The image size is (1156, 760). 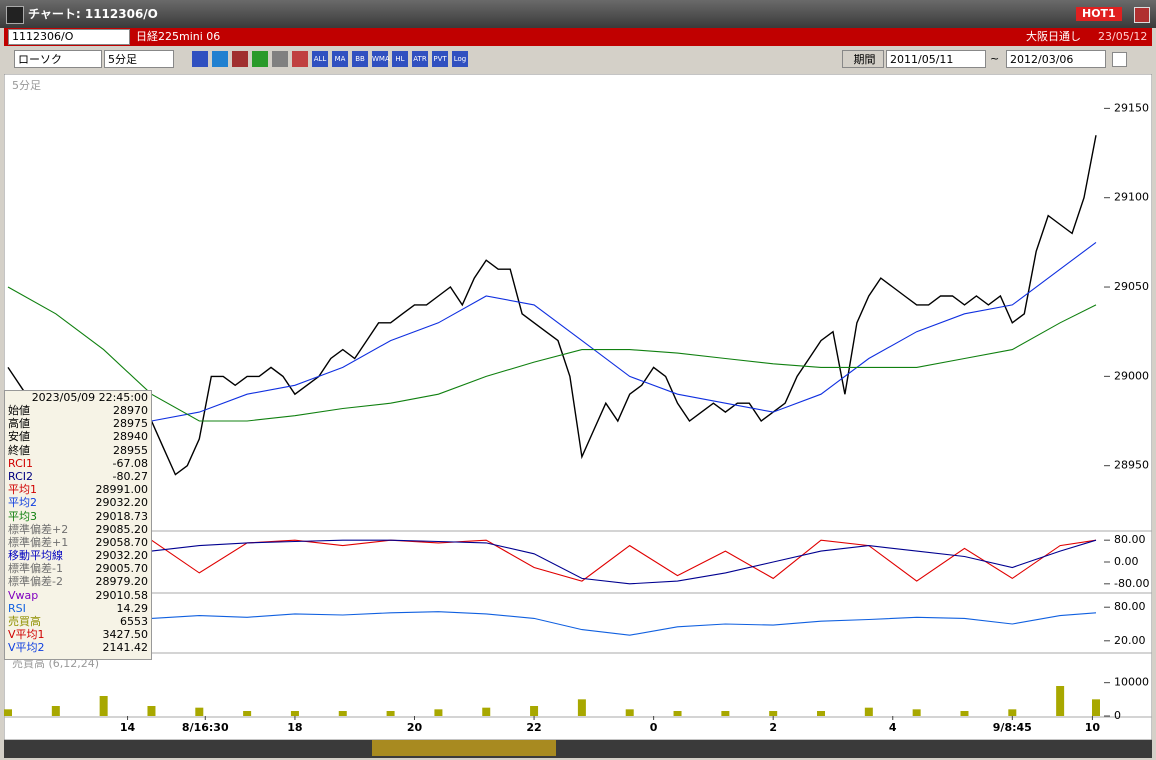 I want to click on info-datetime: 2023/05/09 22:45:00, so click(x=89, y=397).